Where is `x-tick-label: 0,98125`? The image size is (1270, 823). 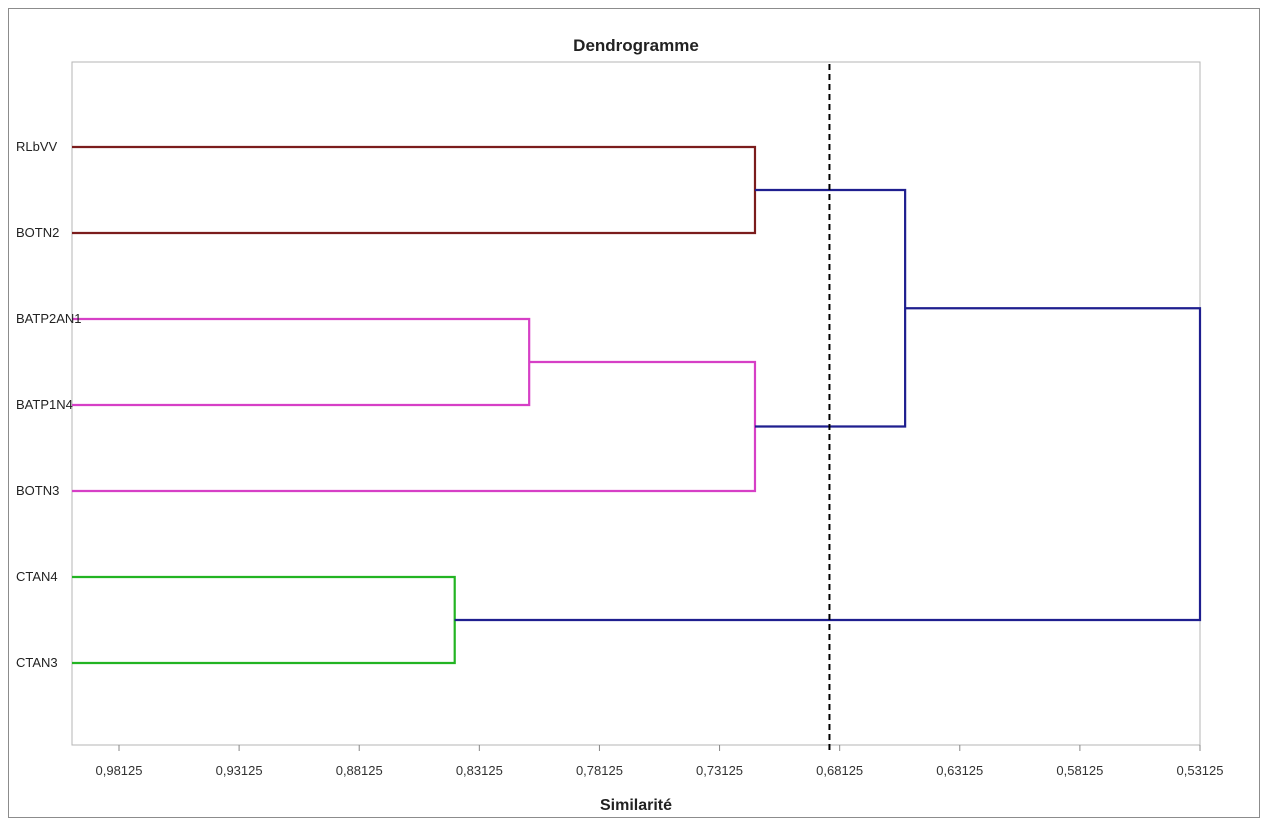 x-tick-label: 0,98125 is located at coordinates (119, 770).